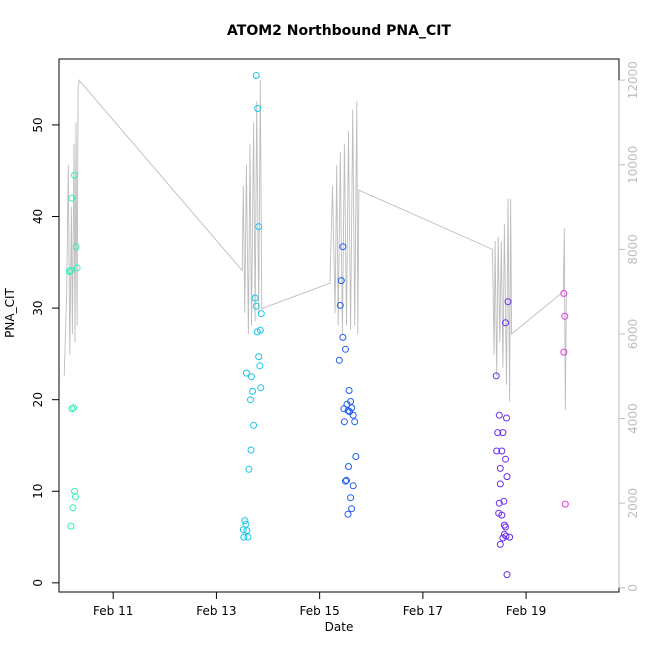 This screenshot has height=650, width=650. I want to click on secondary-y-tick-label: 0, so click(633, 588).